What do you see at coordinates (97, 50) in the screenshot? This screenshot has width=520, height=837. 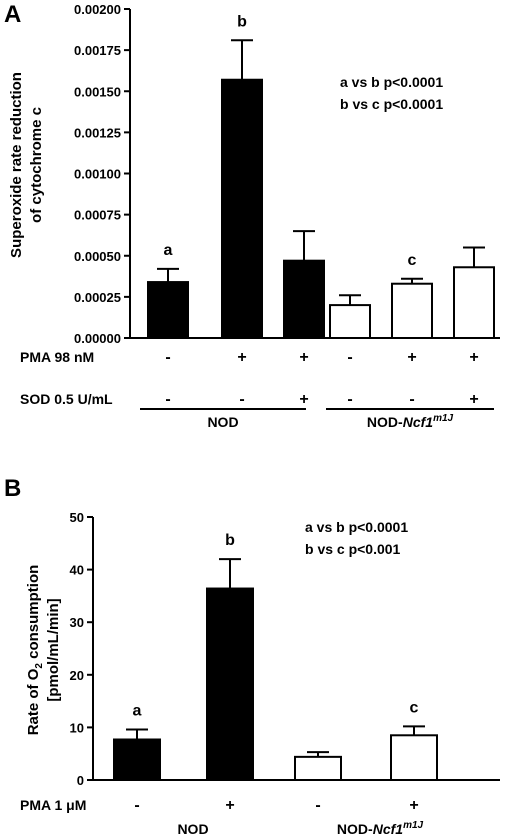 I see `panel-a-y-tick-label: 0.00175` at bounding box center [97, 50].